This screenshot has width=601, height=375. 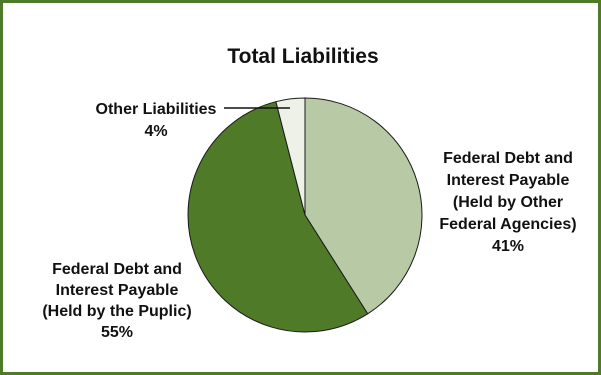 I want to click on slice-2-name-label: (Held by the Puplic), so click(x=116, y=311).